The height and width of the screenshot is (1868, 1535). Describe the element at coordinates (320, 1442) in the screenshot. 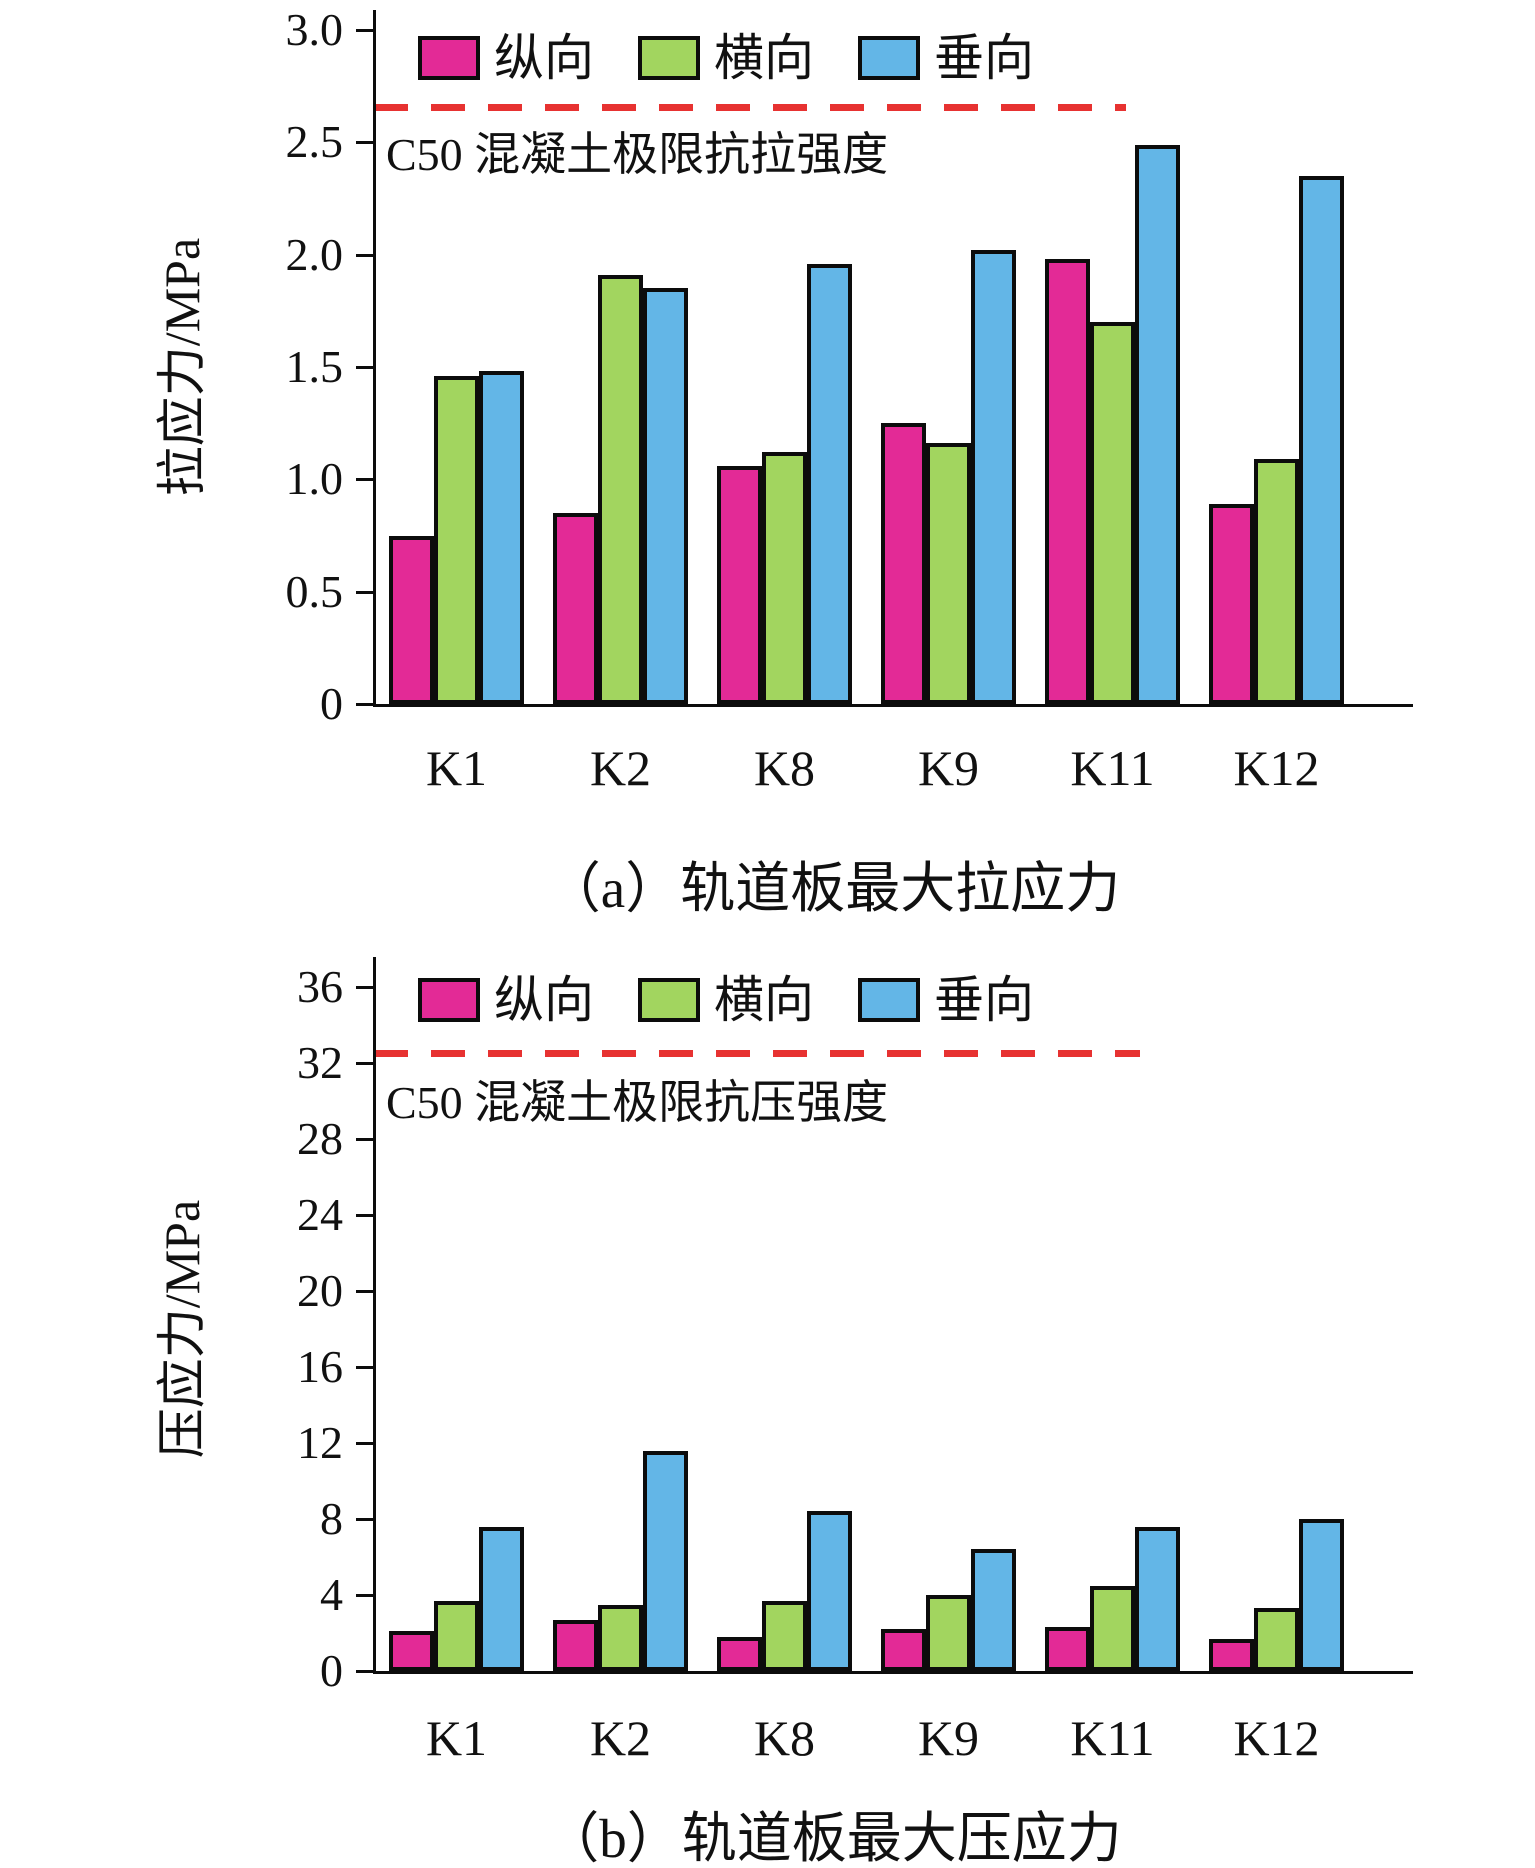

I see `y-tick-label: 12` at that location.